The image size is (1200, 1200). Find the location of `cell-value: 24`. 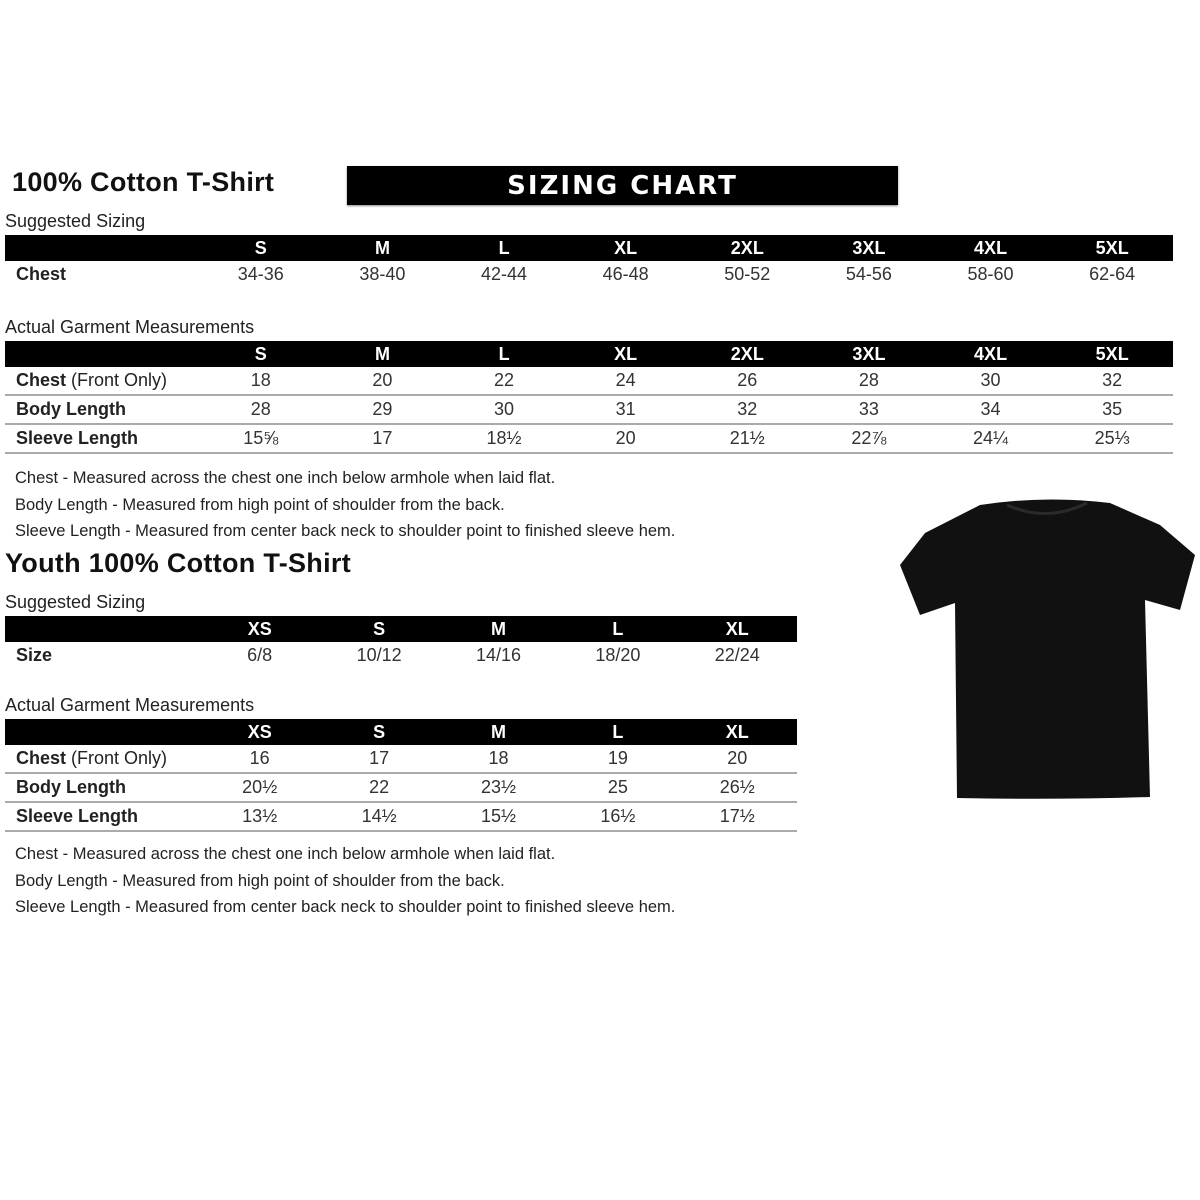

cell-value: 24 is located at coordinates (625, 381).